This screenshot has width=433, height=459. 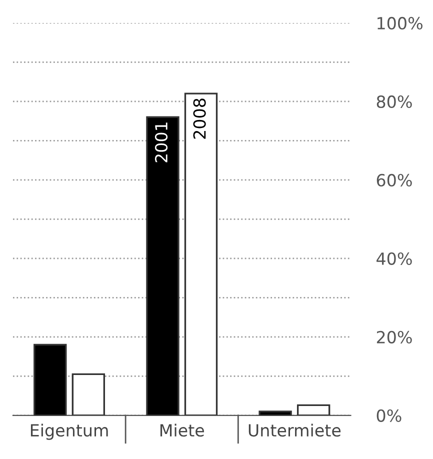 I want to click on series-label: 2008, so click(x=199, y=118).